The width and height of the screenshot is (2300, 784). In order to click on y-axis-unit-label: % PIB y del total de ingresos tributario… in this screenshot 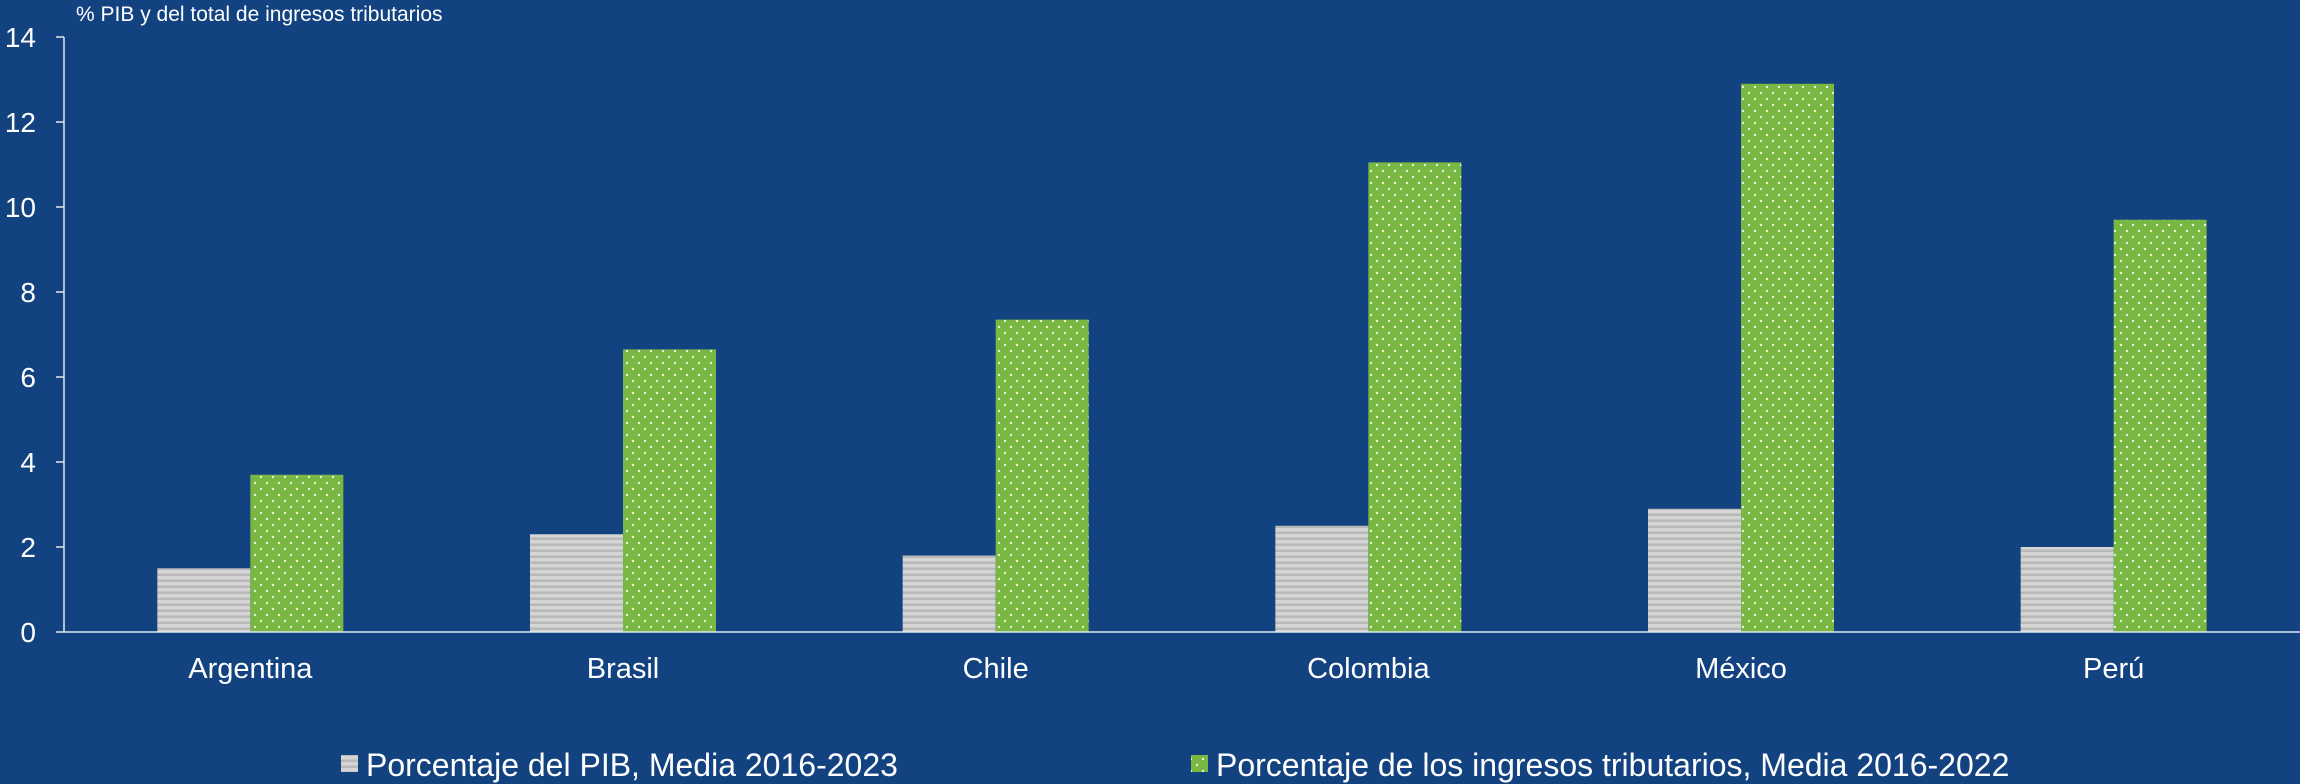, I will do `click(259, 14)`.